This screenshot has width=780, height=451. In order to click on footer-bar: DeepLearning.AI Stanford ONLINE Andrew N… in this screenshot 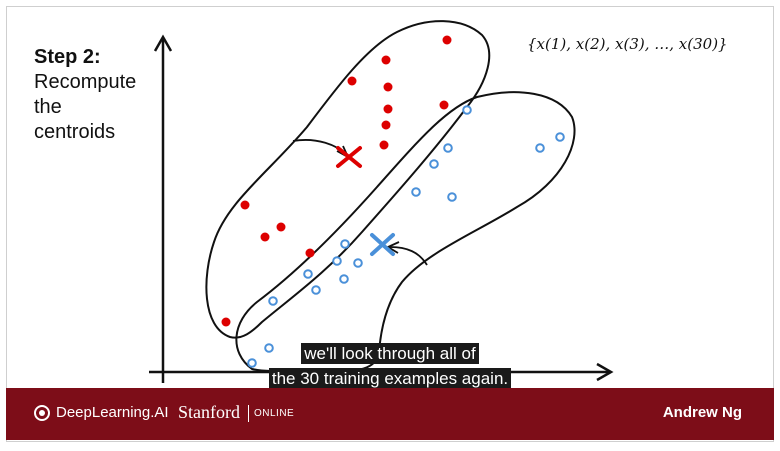, I will do `click(390, 414)`.